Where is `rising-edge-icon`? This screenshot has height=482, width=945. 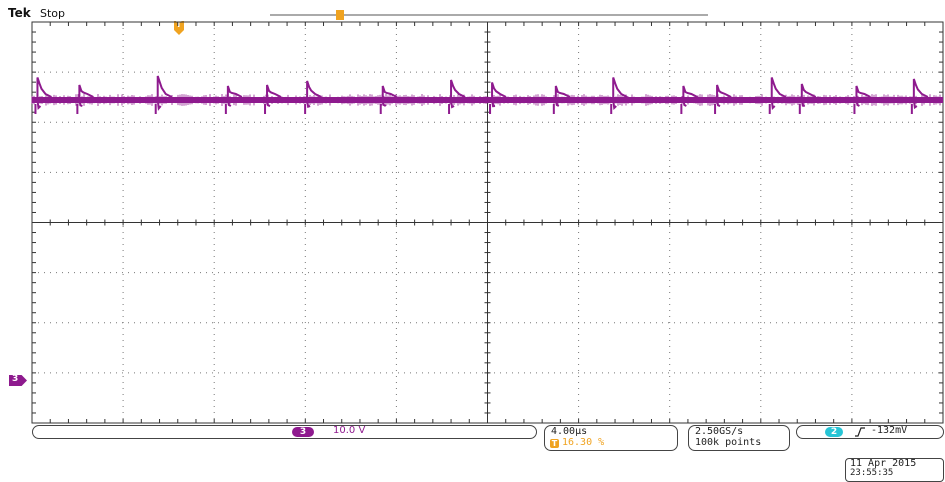 rising-edge-icon is located at coordinates (860, 432).